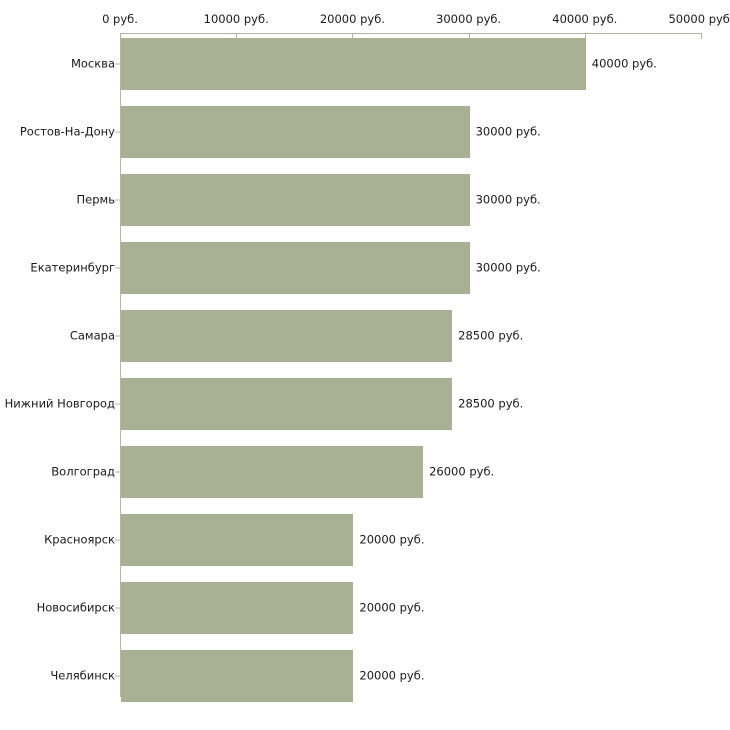 This screenshot has width=730, height=730. I want to click on bar-row: Нижний Новгород 28500 руб., so click(365, 404).